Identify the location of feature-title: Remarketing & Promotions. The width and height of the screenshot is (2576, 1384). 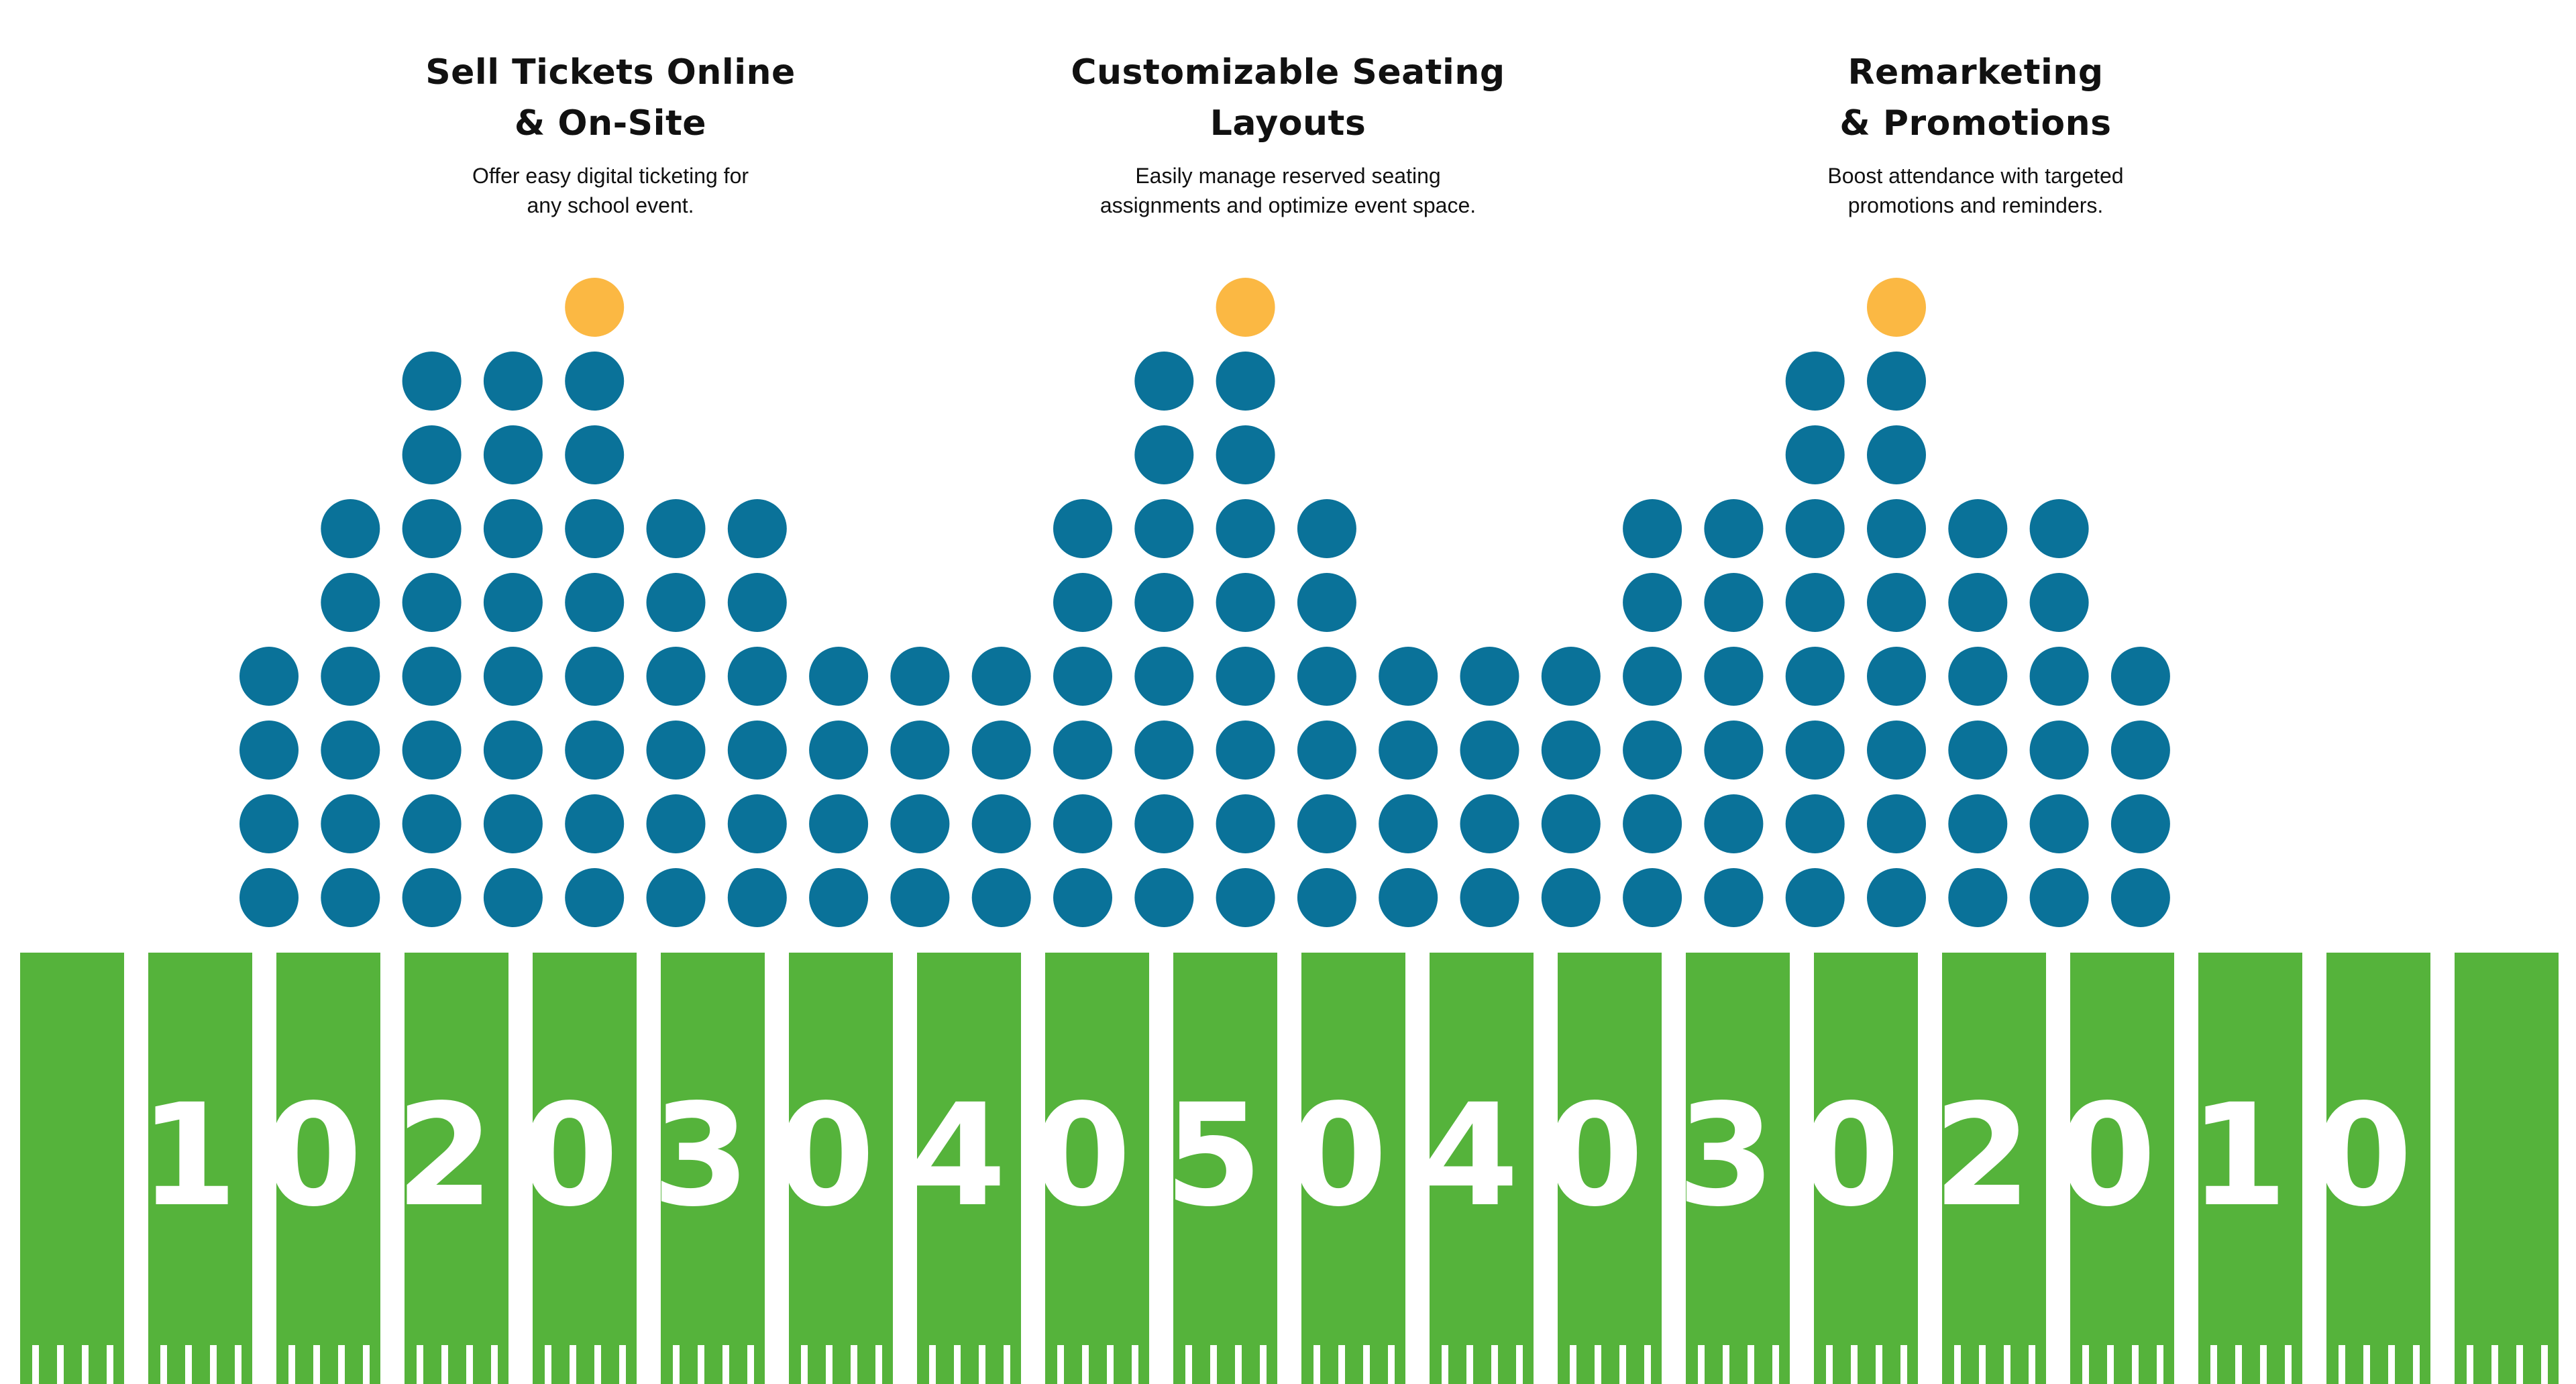
(1975, 98).